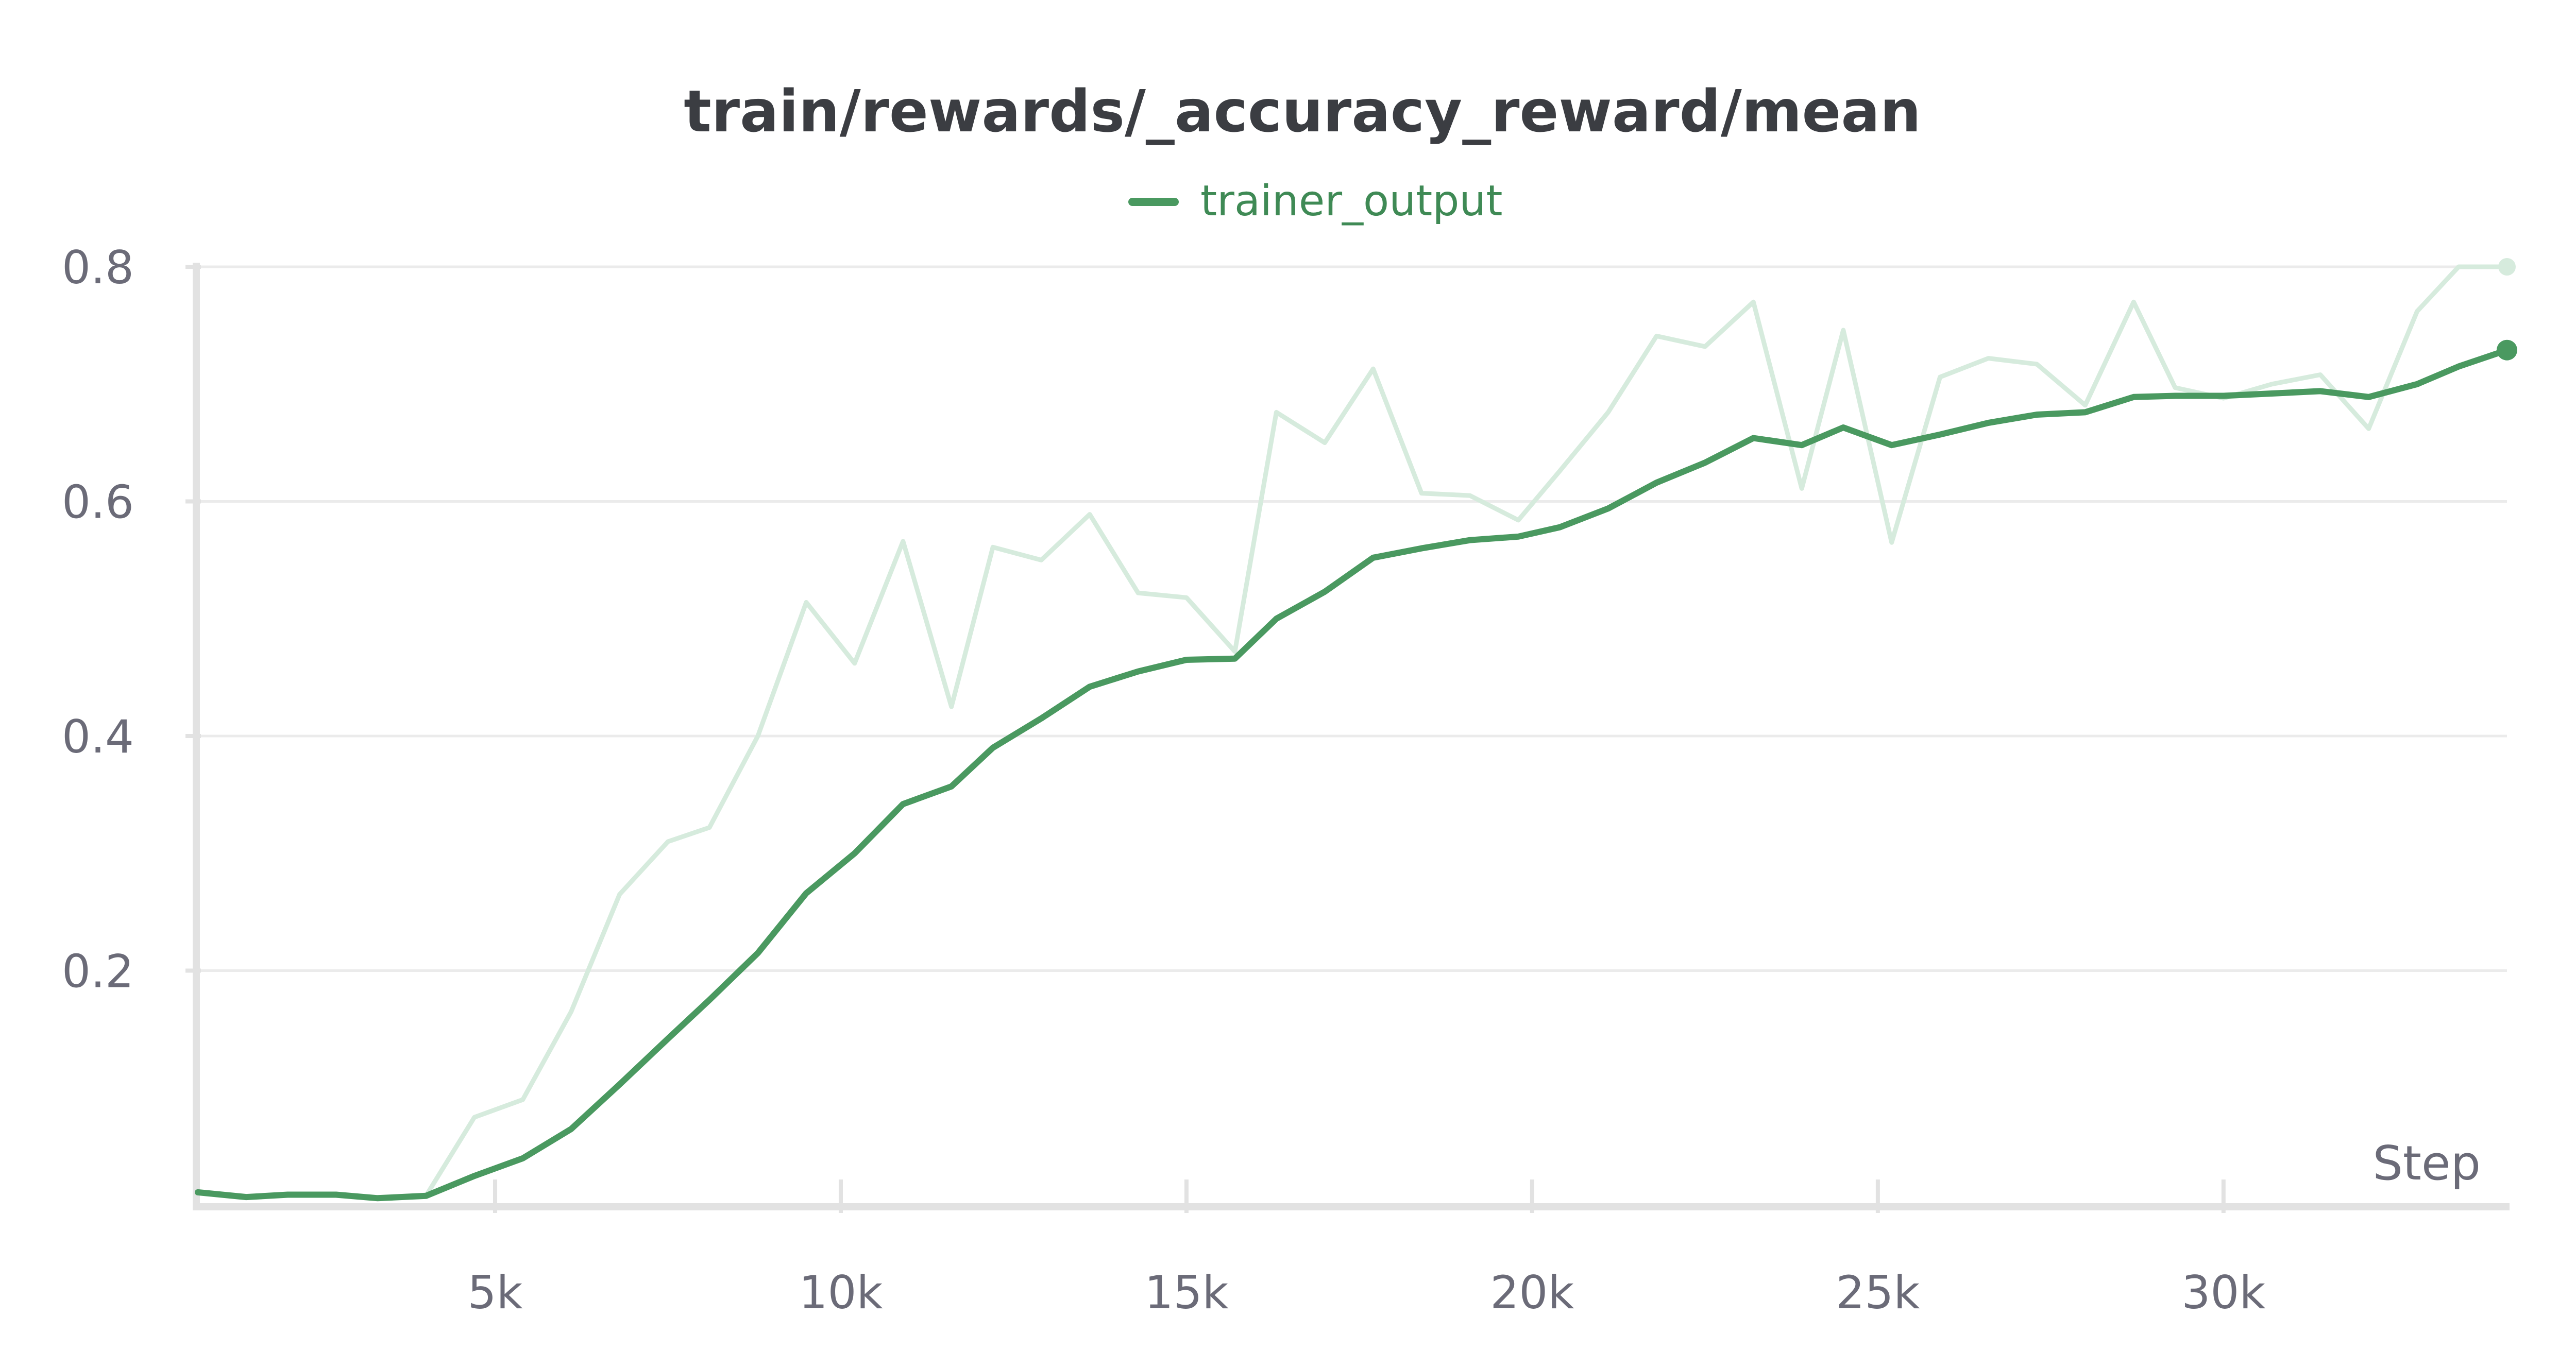 The height and width of the screenshot is (1368, 2576). I want to click on x-tick-label: 20k, so click(1532, 1292).